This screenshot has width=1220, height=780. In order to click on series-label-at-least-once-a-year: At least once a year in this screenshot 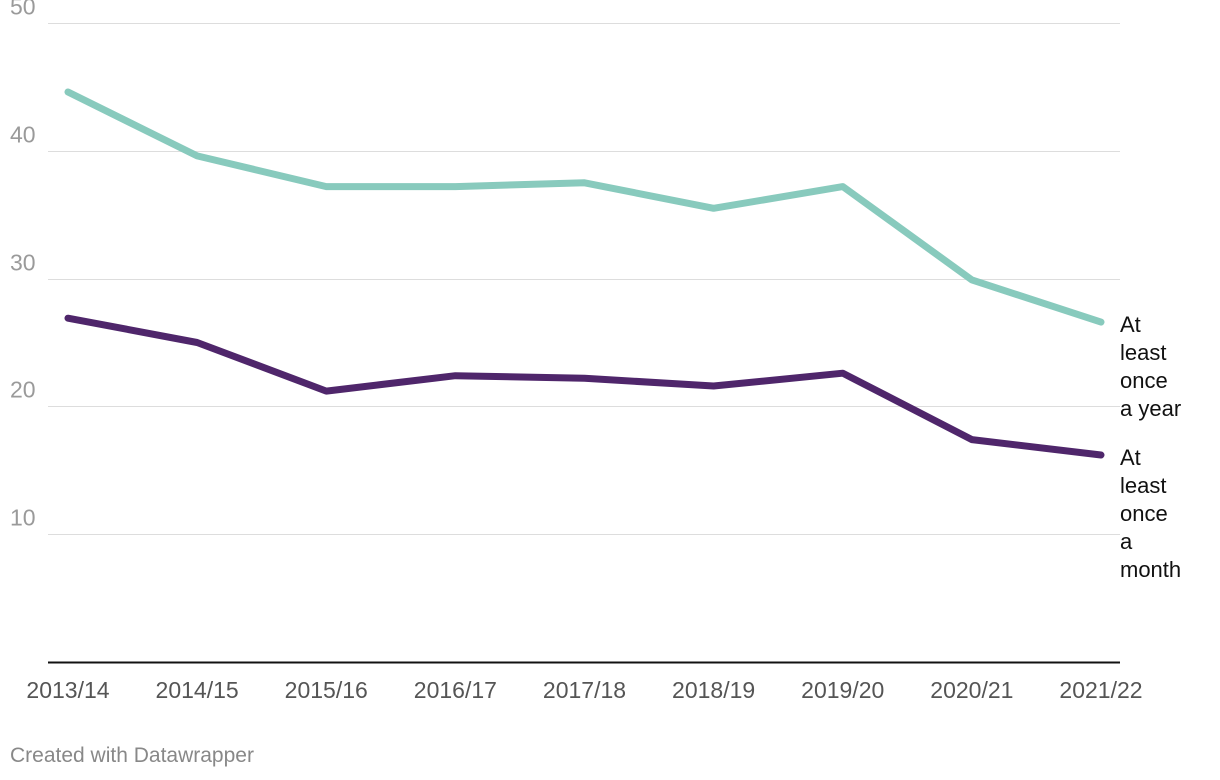, I will do `click(1150, 366)`.